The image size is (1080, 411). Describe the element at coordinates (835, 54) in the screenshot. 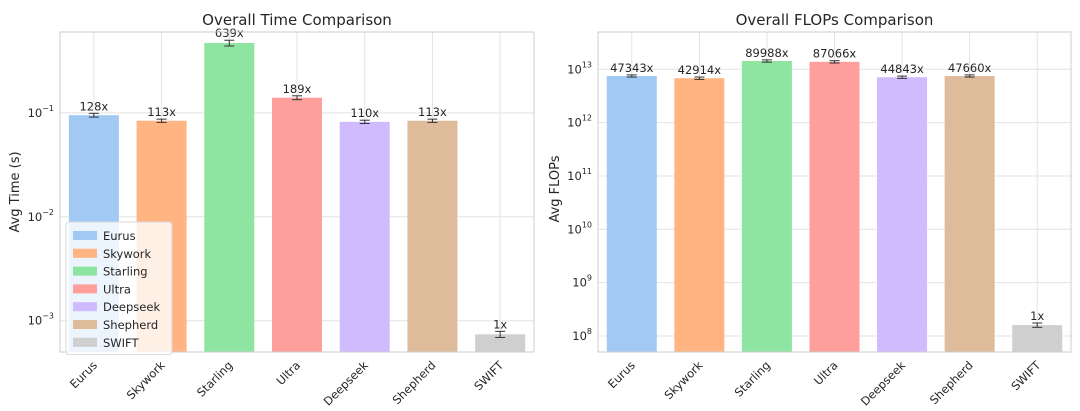

I see `data-label: 87066x` at that location.